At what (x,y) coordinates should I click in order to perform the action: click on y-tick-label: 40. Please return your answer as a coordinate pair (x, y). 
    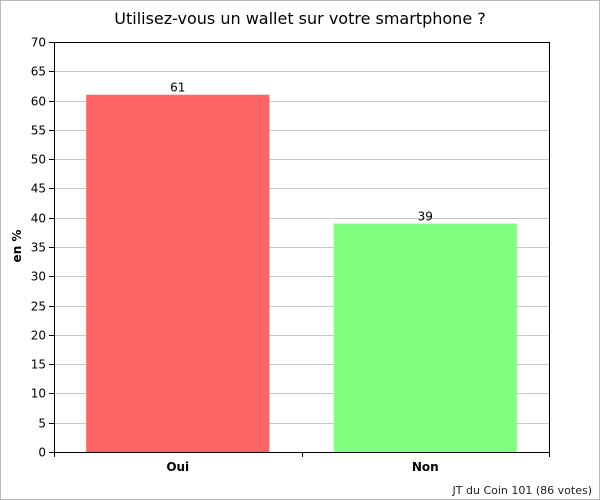
    Looking at the image, I should click on (38, 219).